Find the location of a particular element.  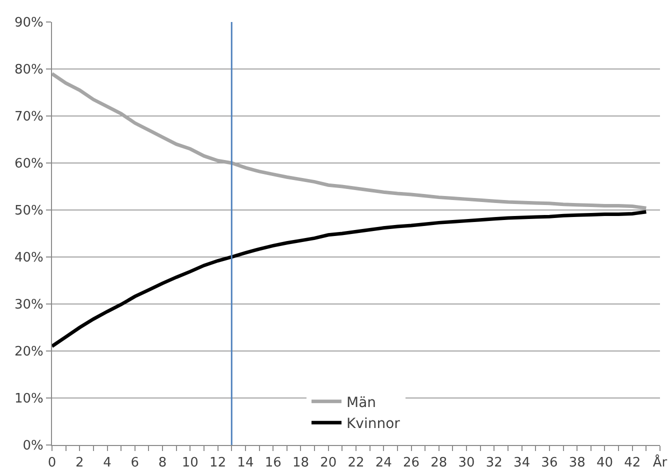

x-tick-label: 38 is located at coordinates (577, 463).